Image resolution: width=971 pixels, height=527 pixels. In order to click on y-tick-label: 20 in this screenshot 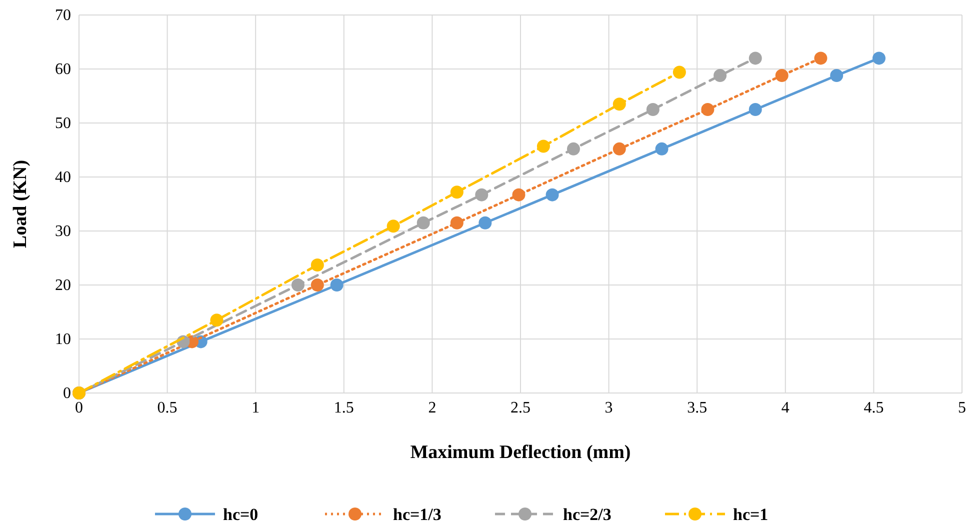, I will do `click(63, 285)`.